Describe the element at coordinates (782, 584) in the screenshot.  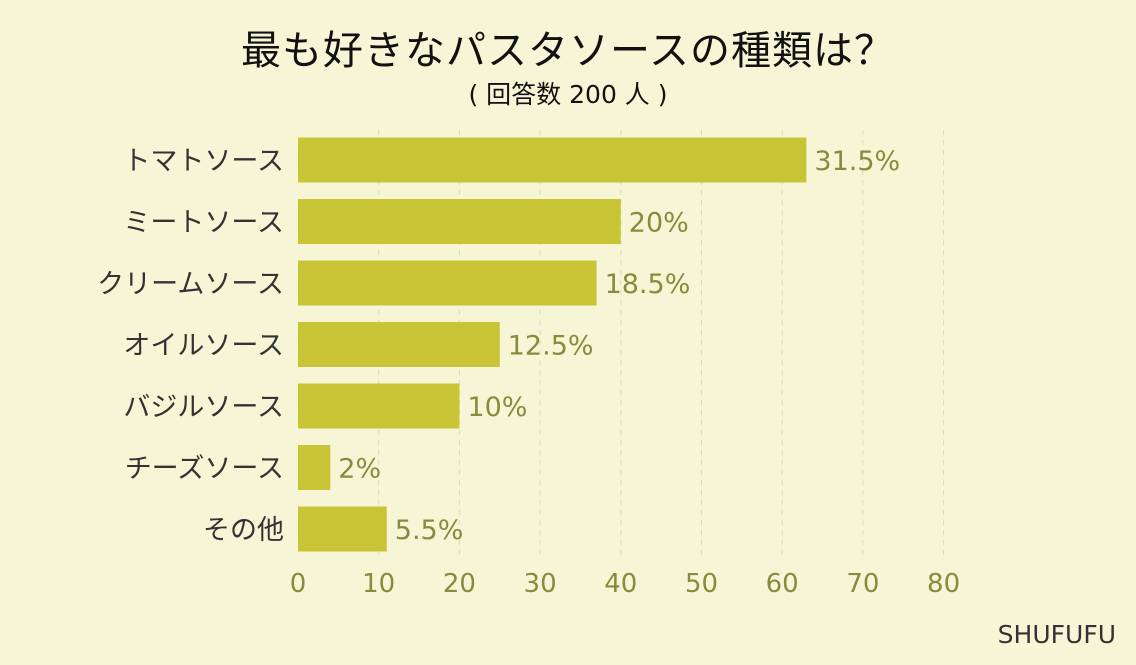
I see `x-tick-label: 60` at that location.